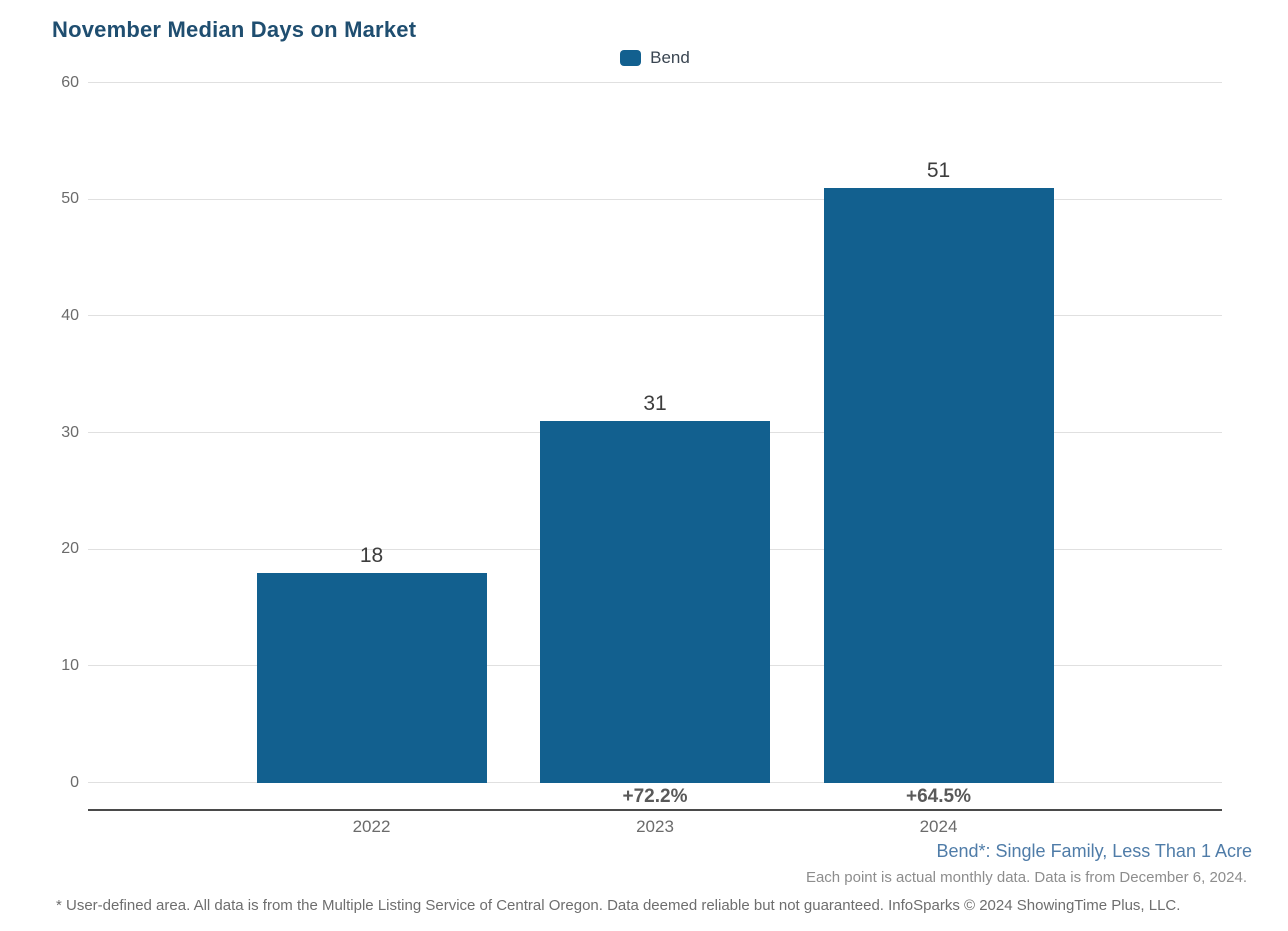  Describe the element at coordinates (371, 459) in the screenshot. I see `bar-group-2022: 18 2022` at that location.